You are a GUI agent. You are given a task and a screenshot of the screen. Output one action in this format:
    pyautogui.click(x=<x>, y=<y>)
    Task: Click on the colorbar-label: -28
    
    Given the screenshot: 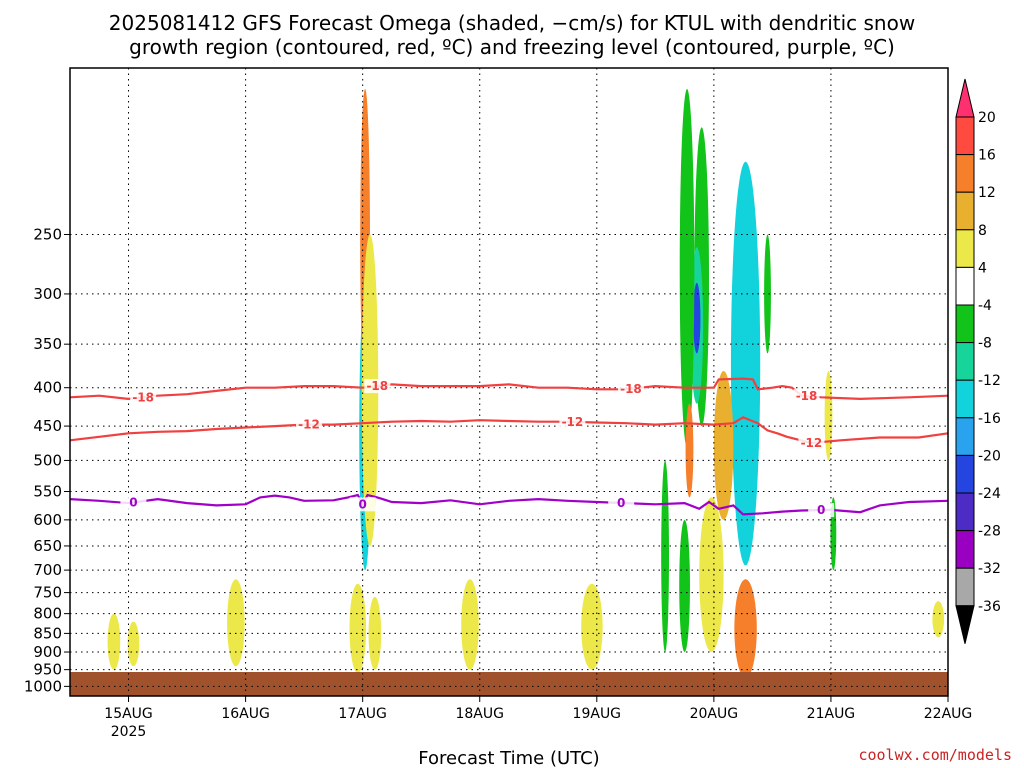 What is the action you would take?
    pyautogui.click(x=989, y=532)
    